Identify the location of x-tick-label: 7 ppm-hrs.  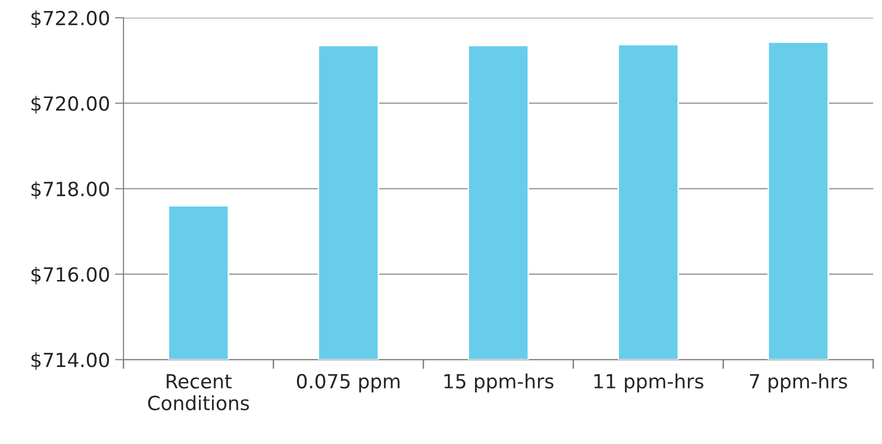
(799, 383).